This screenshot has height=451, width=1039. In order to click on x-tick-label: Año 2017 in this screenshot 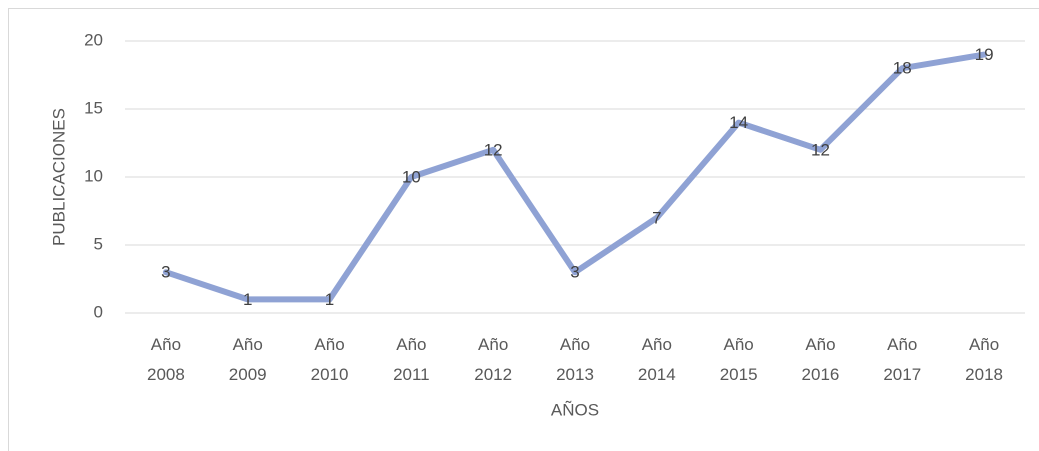, I will do `click(902, 359)`.